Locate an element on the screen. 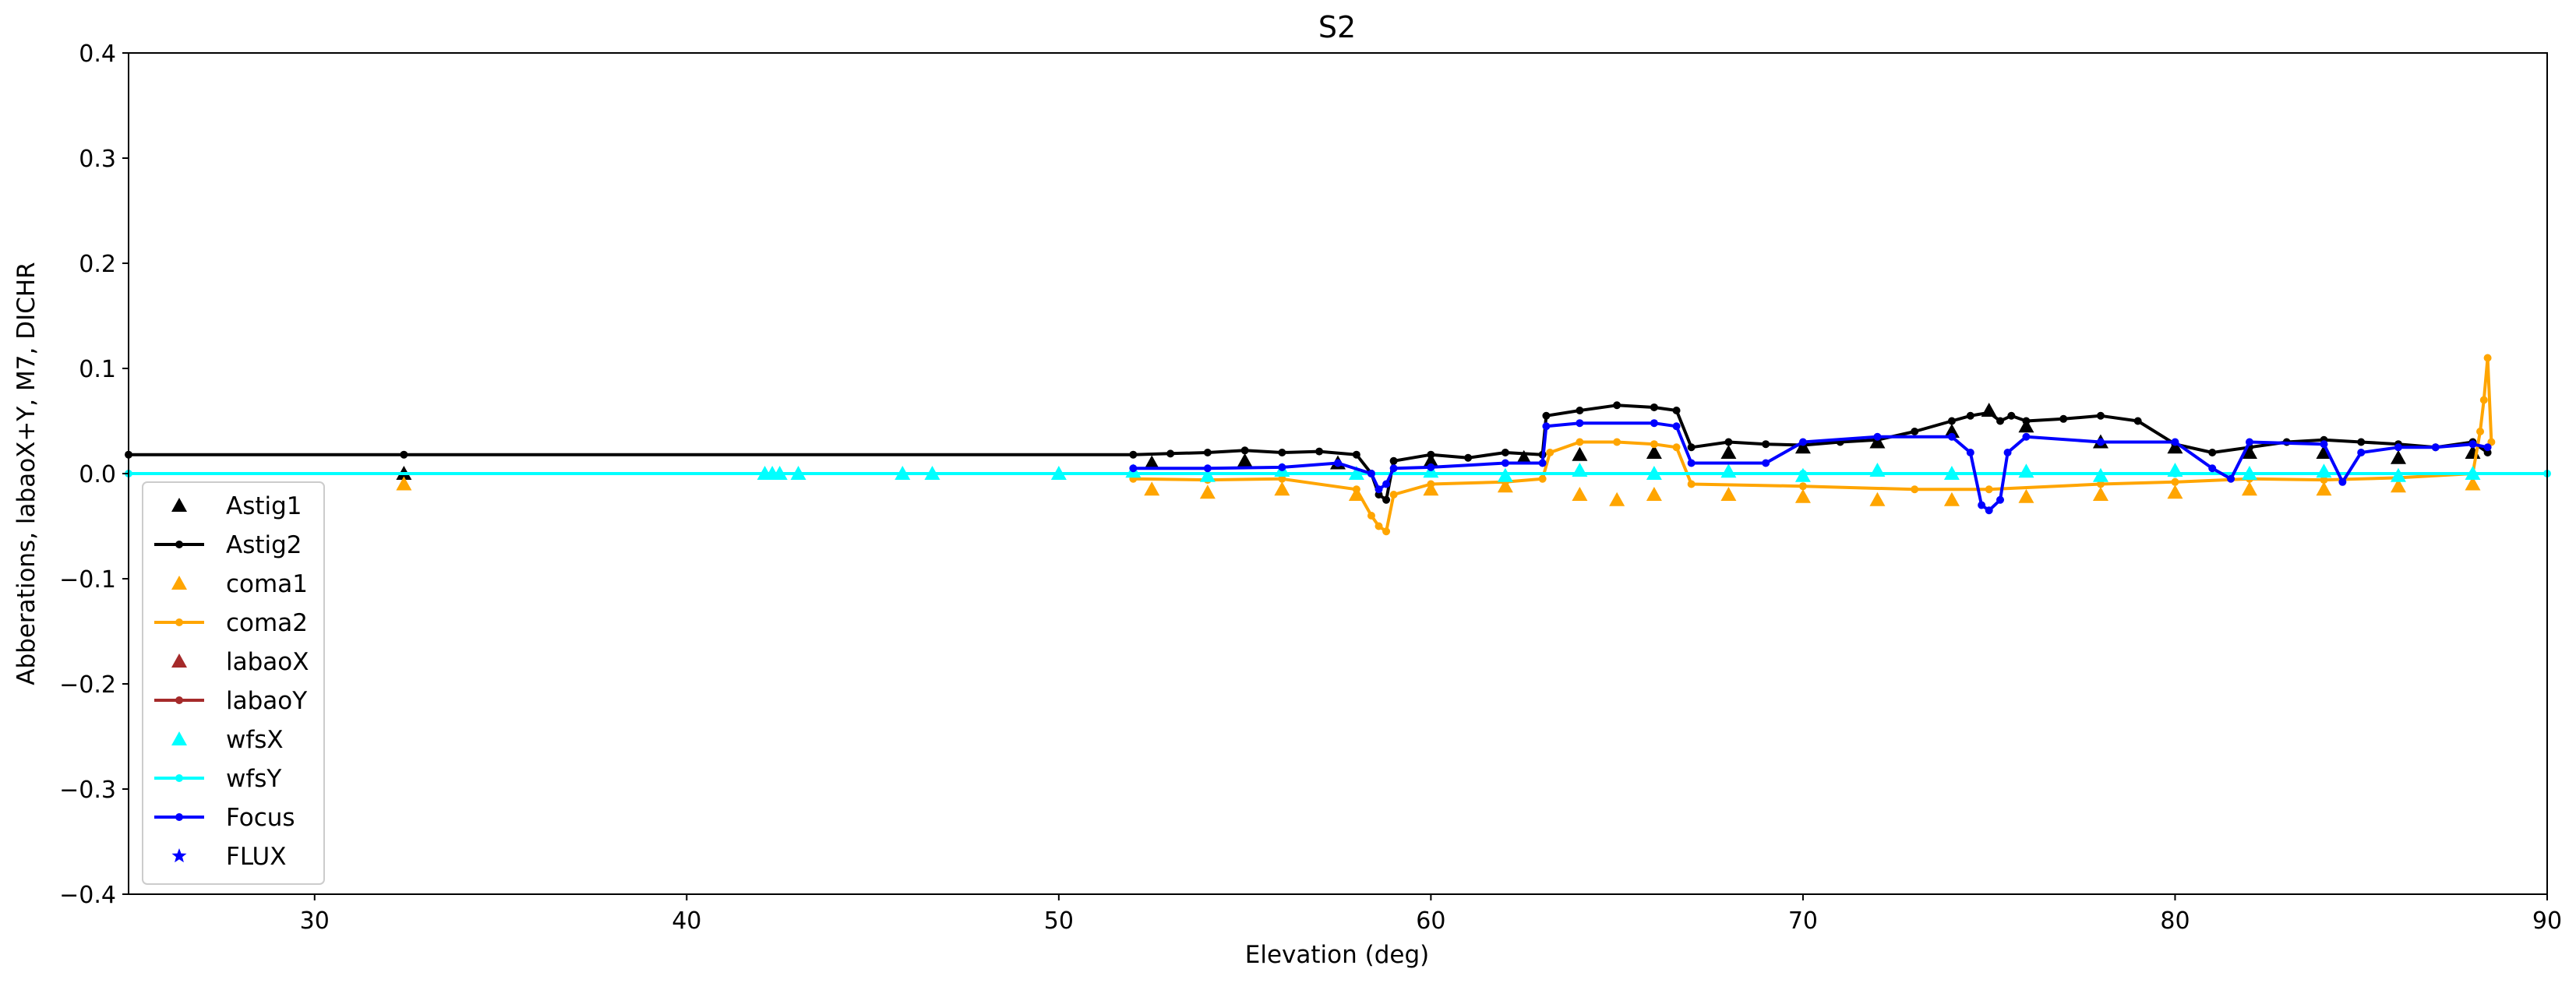 This screenshot has height=983, width=2576. y-tick-label: 0.3 is located at coordinates (97, 159).